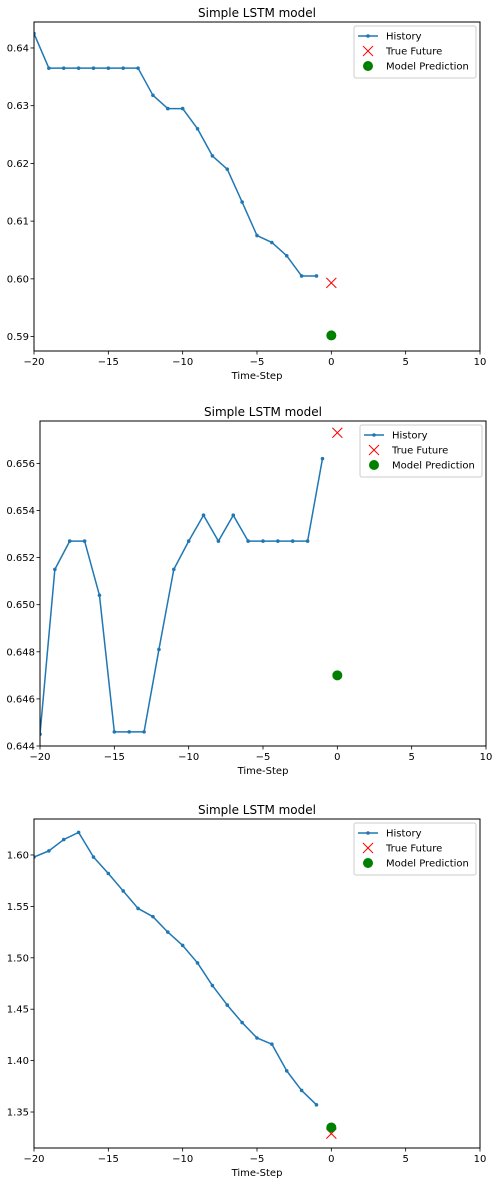 The width and height of the screenshot is (493, 1181). Describe the element at coordinates (20, 699) in the screenshot. I see `y-tick-label: 0.646` at that location.